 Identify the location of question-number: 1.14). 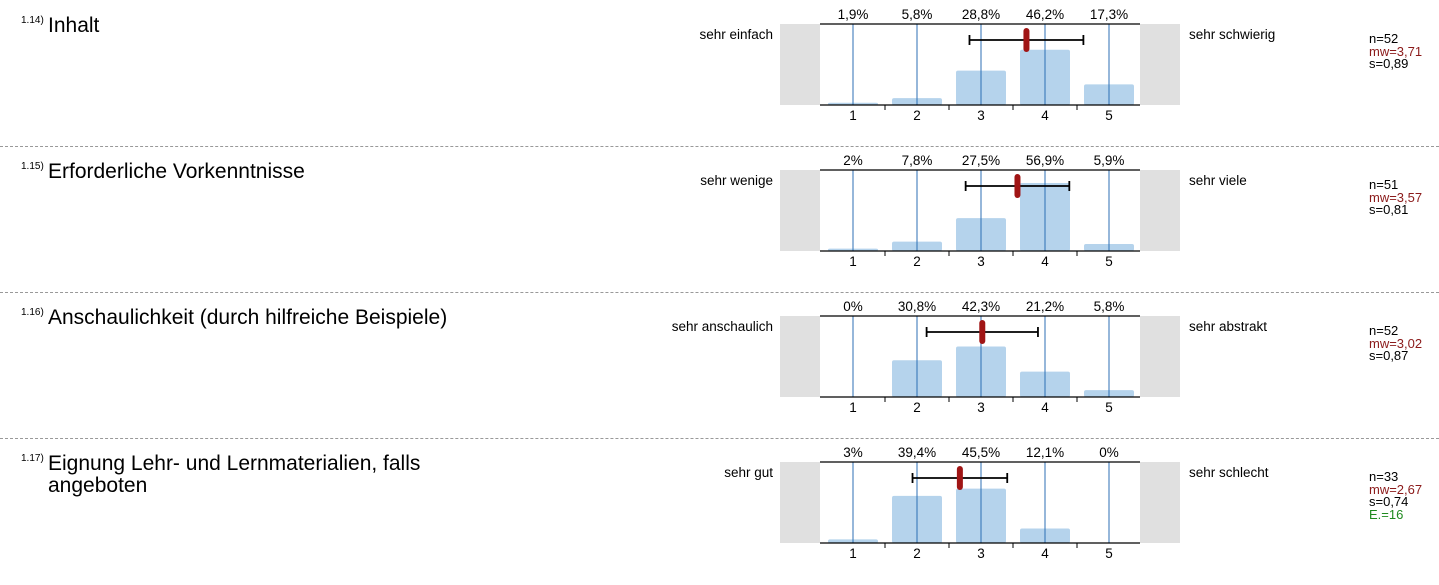
(32, 20).